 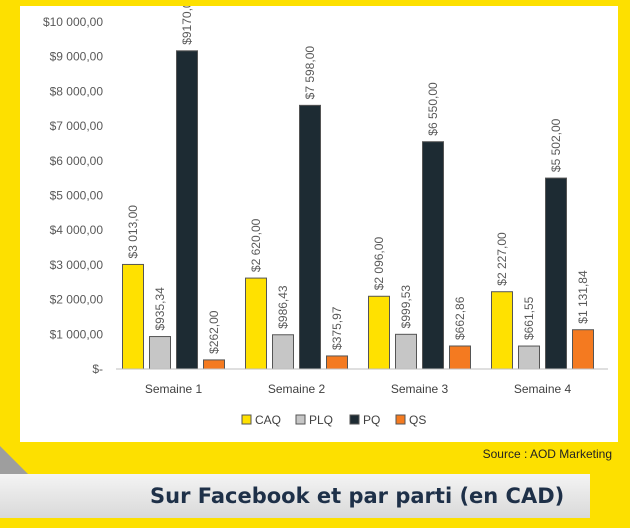 What do you see at coordinates (133, 232) in the screenshot?
I see `data-label: $3 013,00` at bounding box center [133, 232].